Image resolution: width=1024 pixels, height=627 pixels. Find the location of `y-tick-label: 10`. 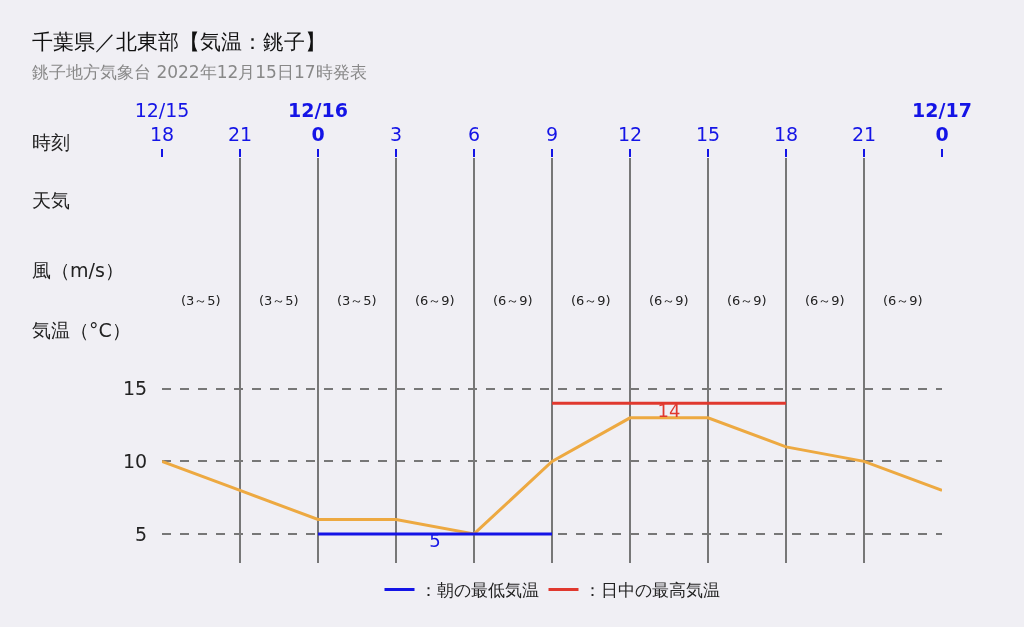

y-tick-label: 10 is located at coordinates (135, 461).